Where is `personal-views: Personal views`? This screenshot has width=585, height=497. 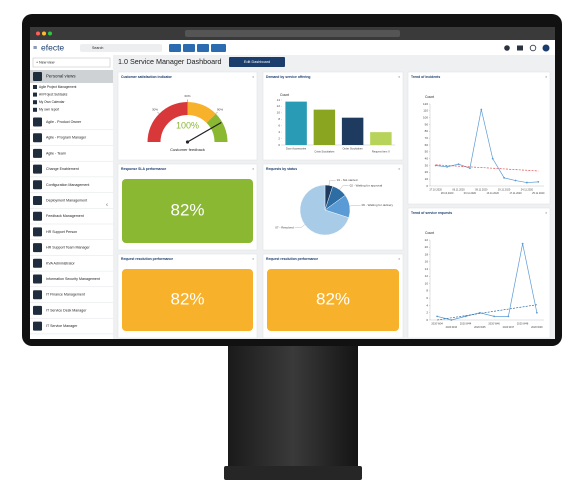 personal-views: Personal views is located at coordinates (61, 76).